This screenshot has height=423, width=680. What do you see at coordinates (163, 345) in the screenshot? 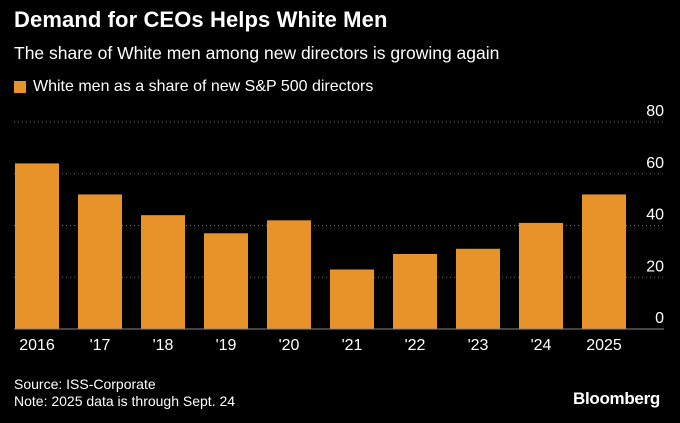
I see `x-tick-label: '18` at bounding box center [163, 345].